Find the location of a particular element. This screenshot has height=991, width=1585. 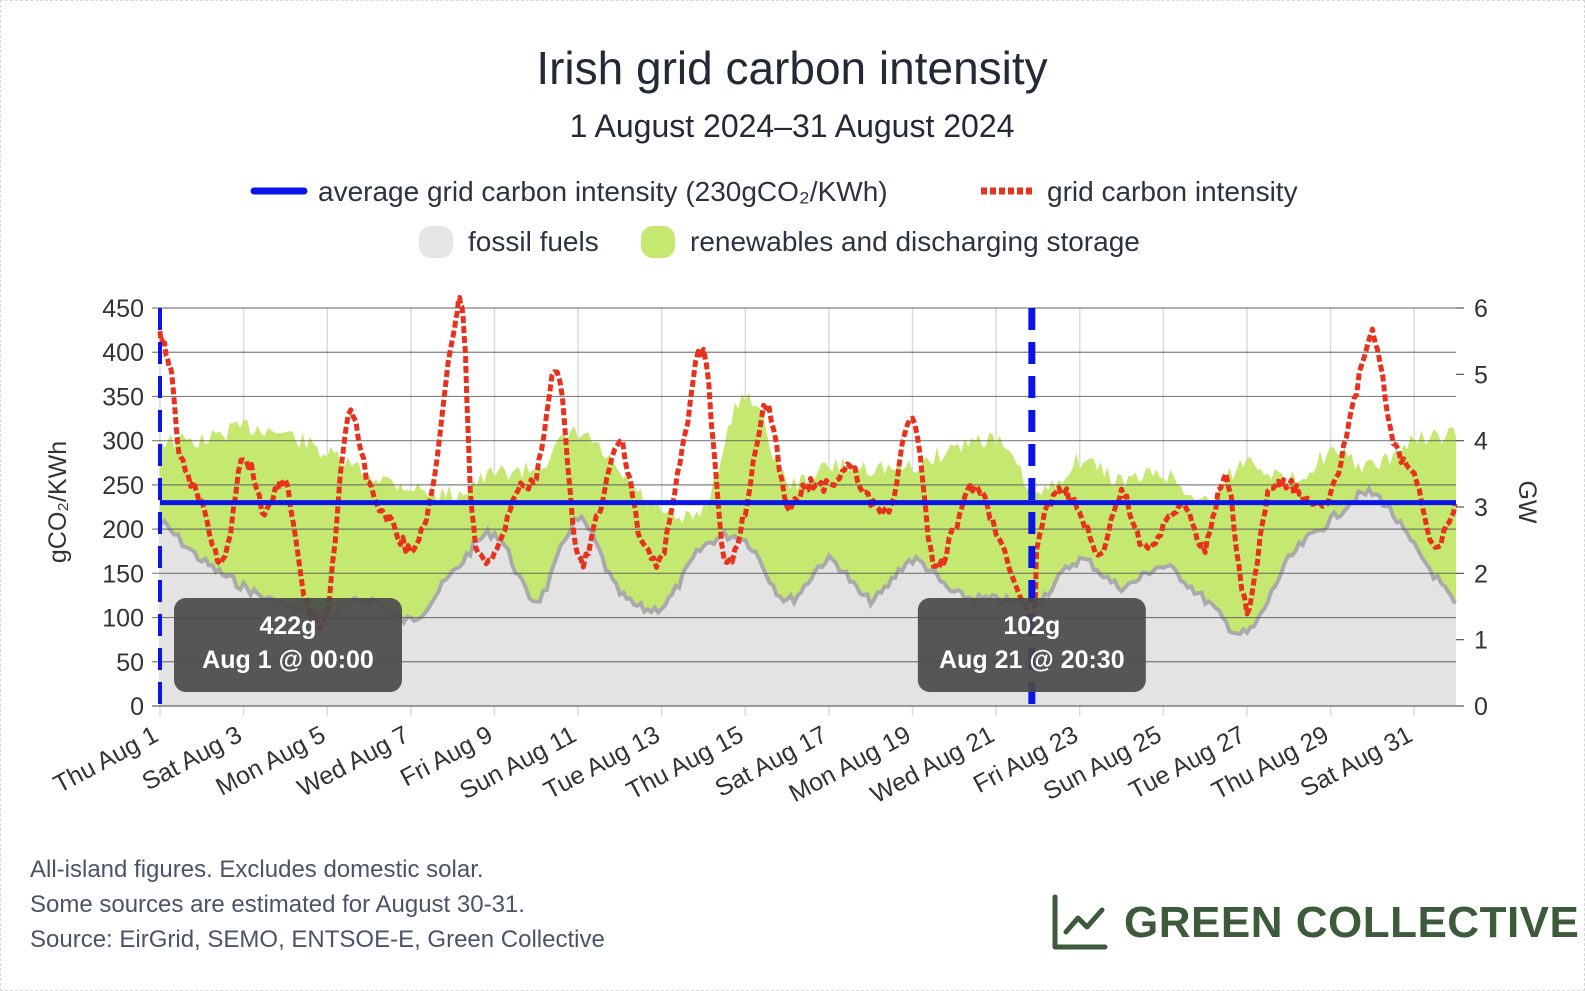

y-axis-left-label: gCO₂/KWh is located at coordinates (58, 502).